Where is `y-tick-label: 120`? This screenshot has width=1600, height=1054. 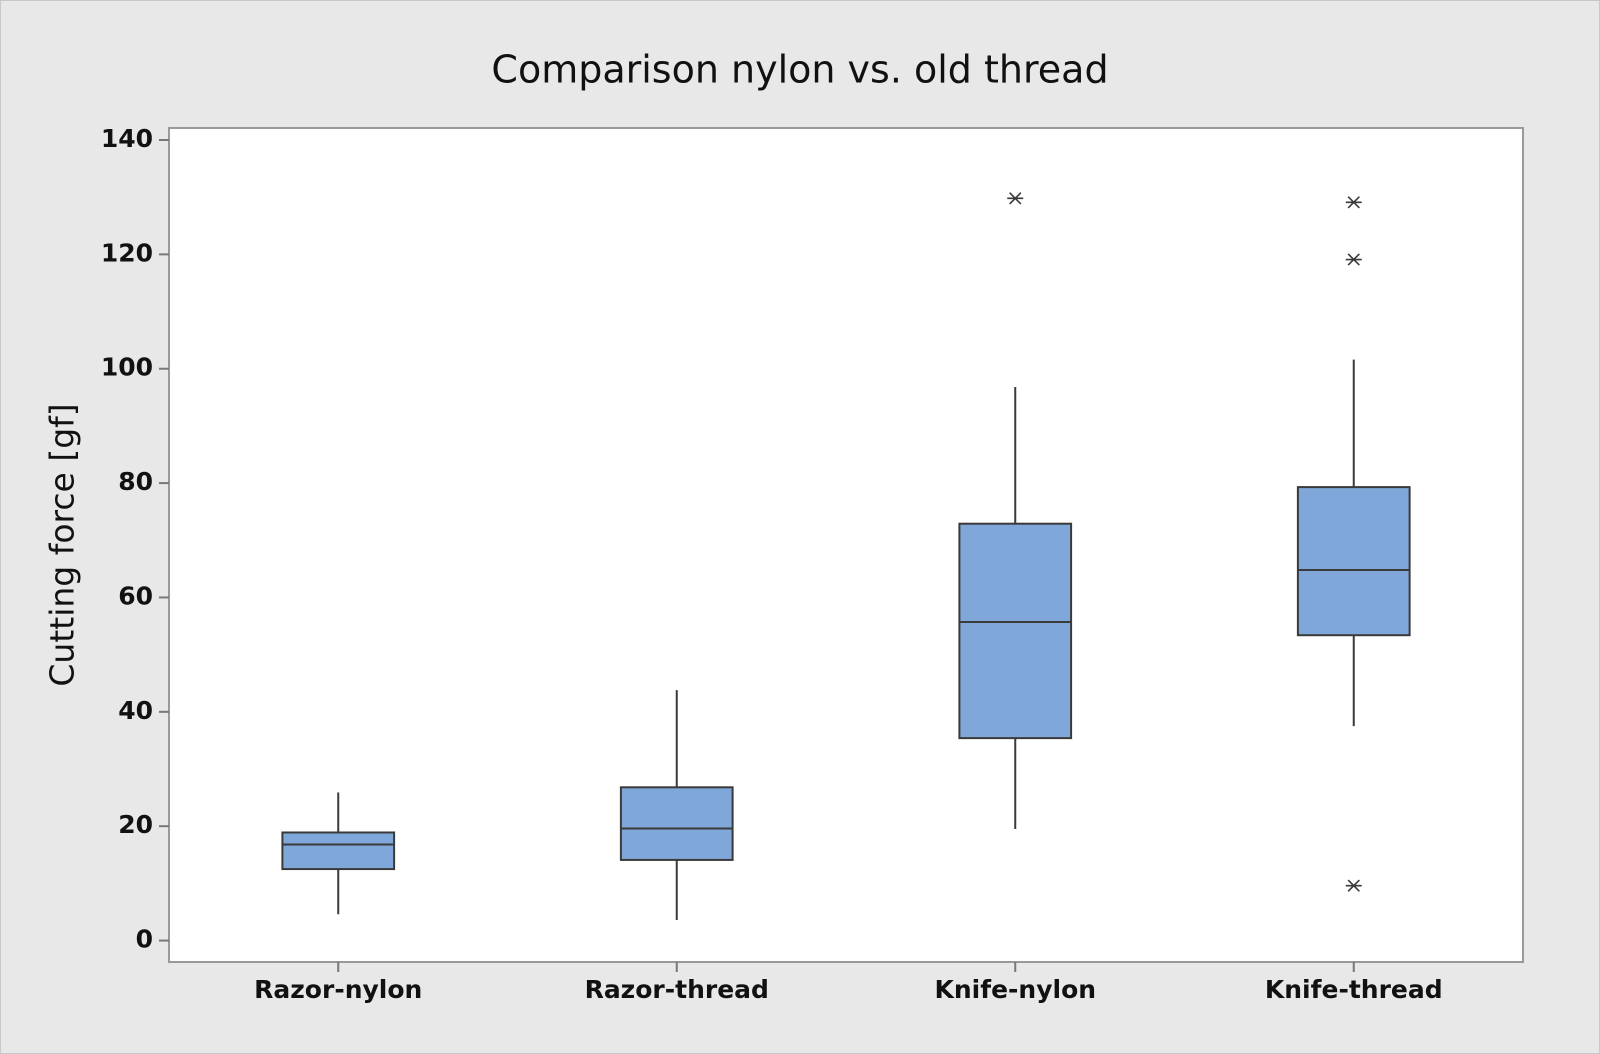
y-tick-label: 120 is located at coordinates (127, 252).